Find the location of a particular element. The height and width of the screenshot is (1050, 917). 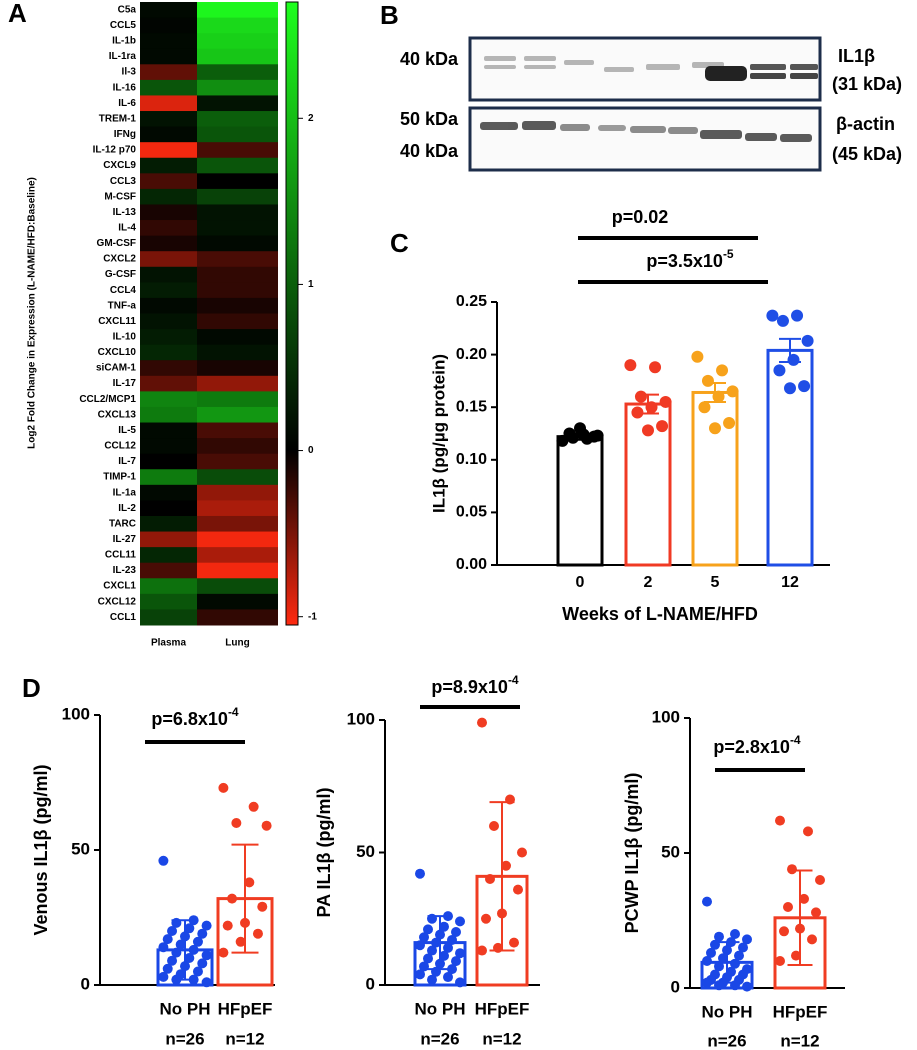

p-value: p=0.02 is located at coordinates (640, 217).